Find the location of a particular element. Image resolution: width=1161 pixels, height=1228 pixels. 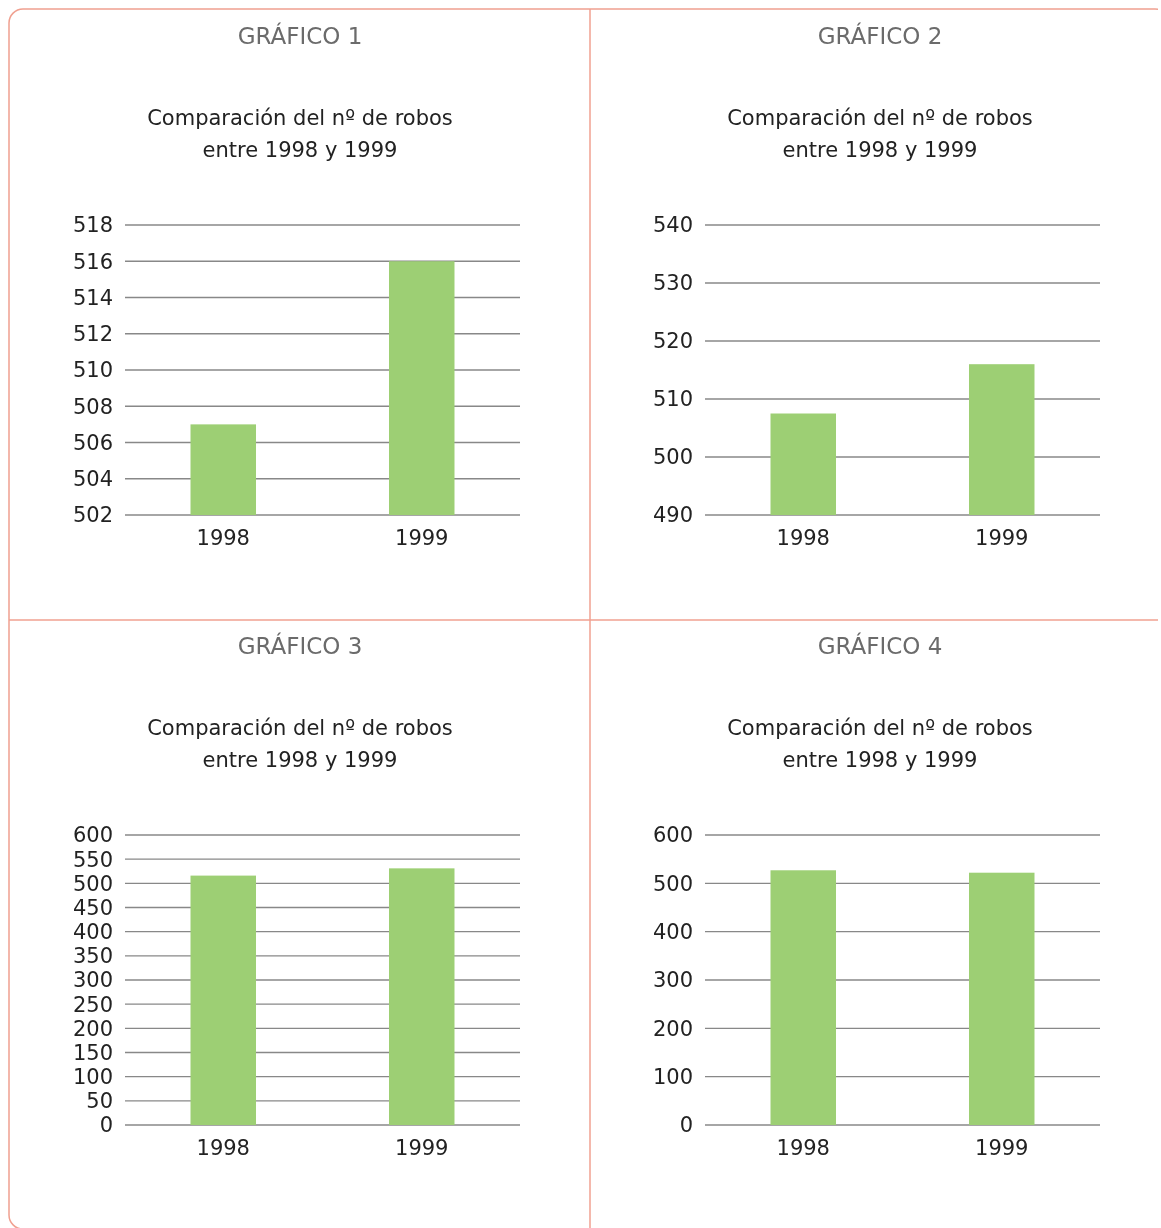

chart-title: GRÁFICO 1 is located at coordinates (300, 35).